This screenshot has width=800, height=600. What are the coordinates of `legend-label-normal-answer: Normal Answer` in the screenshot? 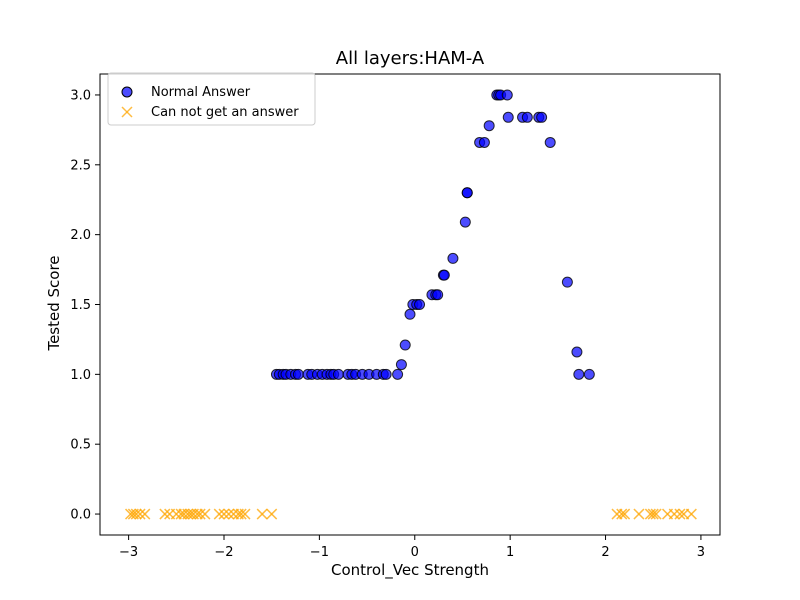 It's located at (201, 92).